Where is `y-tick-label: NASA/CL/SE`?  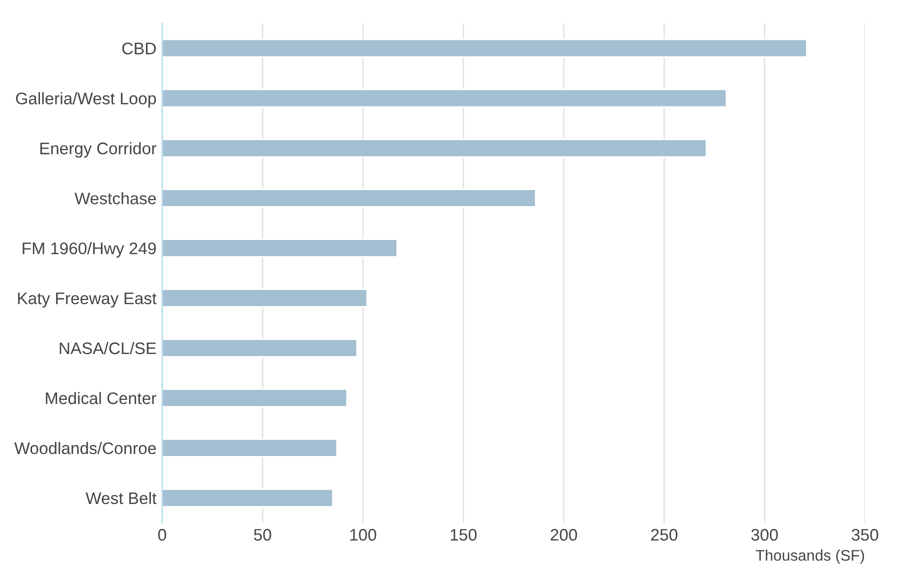 y-tick-label: NASA/CL/SE is located at coordinates (108, 348).